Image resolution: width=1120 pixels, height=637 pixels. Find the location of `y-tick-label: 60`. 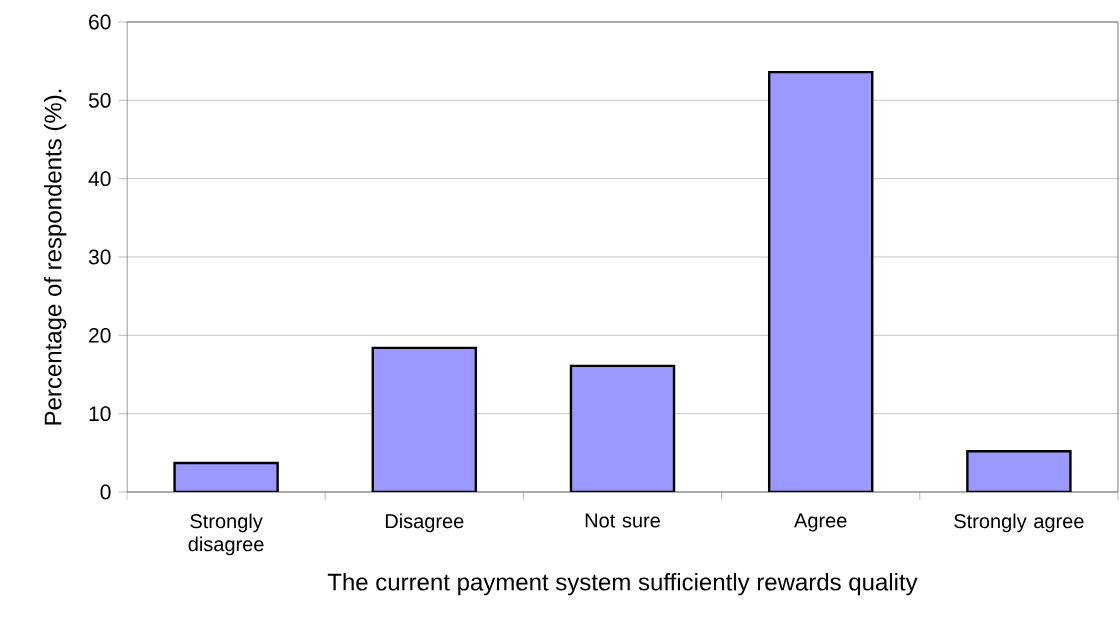

y-tick-label: 60 is located at coordinates (100, 22).